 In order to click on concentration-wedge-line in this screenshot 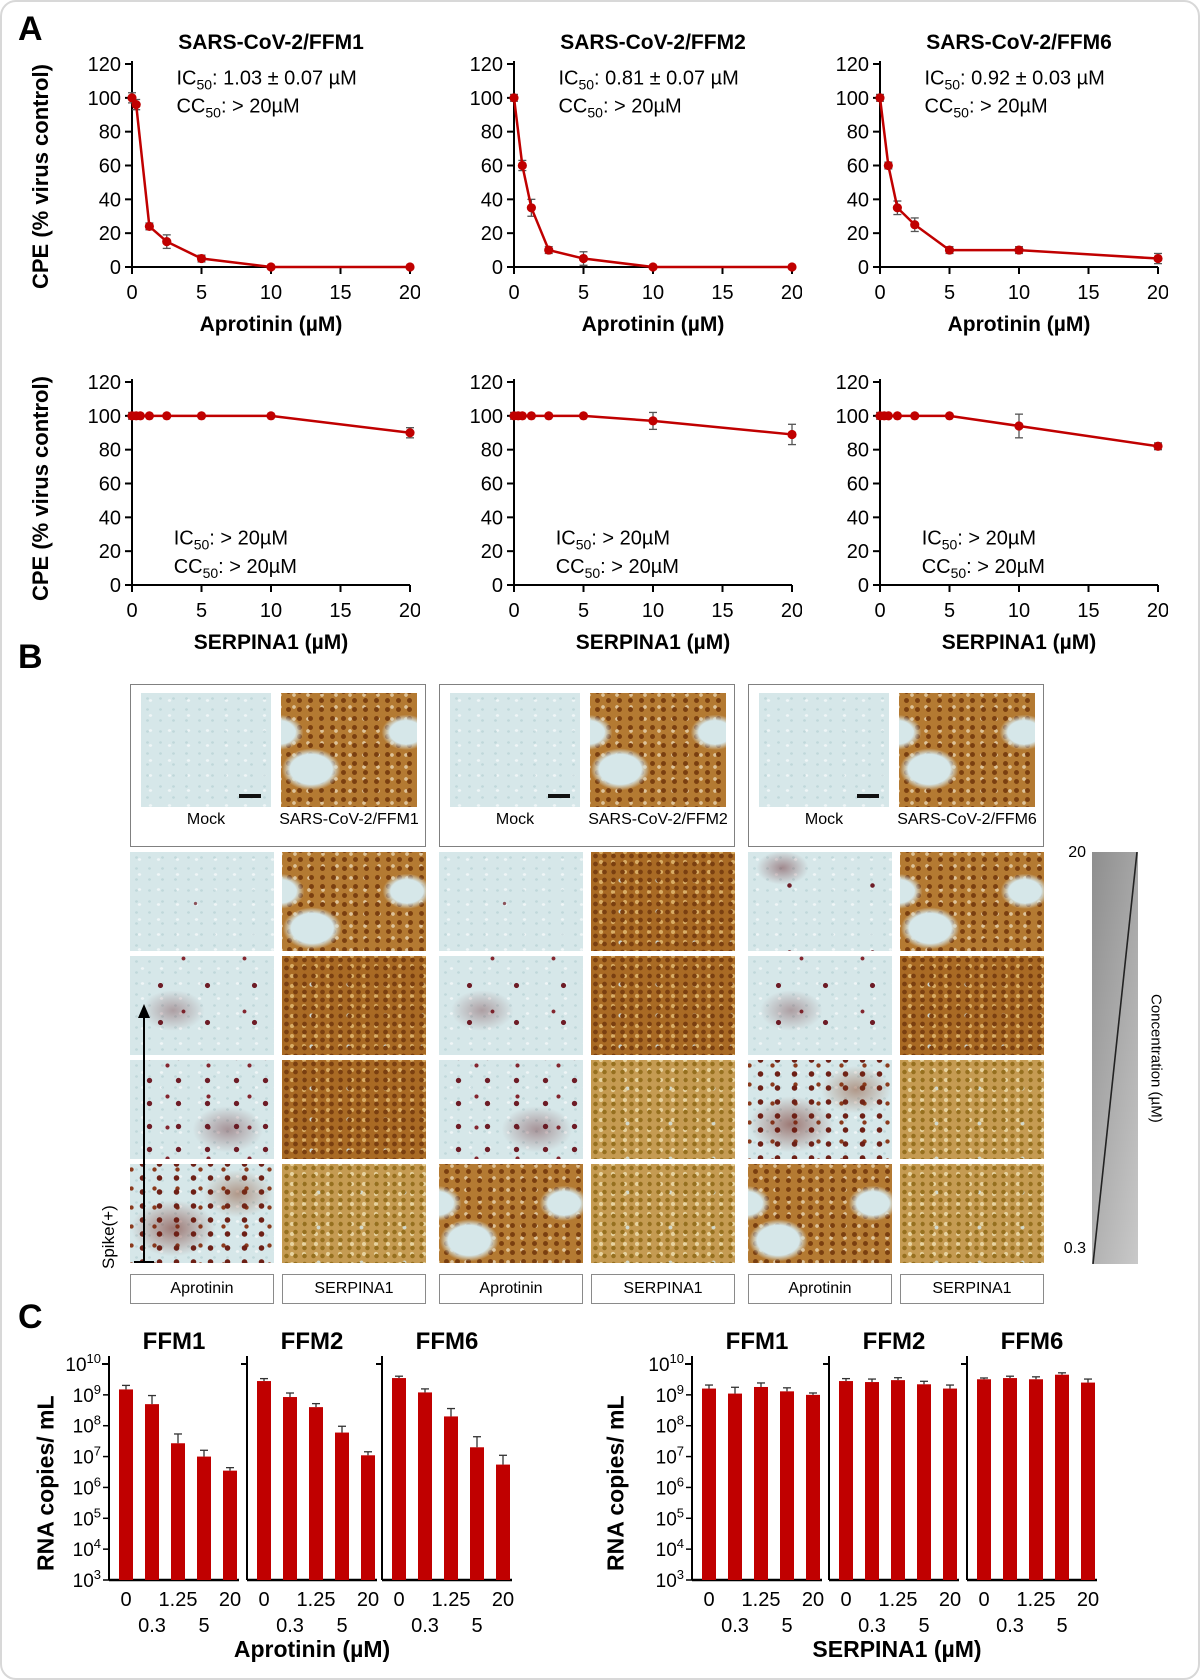, I will do `click(1115, 1058)`.